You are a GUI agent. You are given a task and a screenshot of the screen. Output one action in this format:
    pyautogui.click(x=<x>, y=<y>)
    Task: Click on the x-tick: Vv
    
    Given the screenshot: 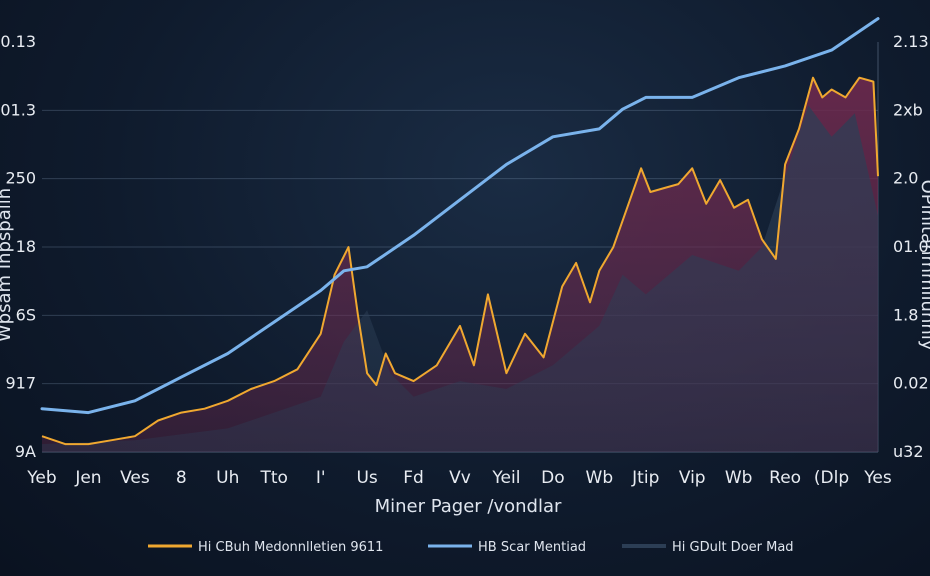 What is the action you would take?
    pyautogui.click(x=460, y=478)
    